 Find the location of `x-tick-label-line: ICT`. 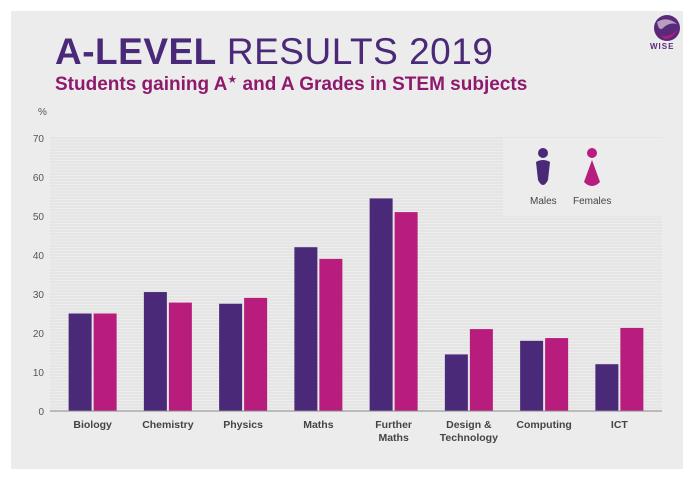

x-tick-label-line: ICT is located at coordinates (620, 425).